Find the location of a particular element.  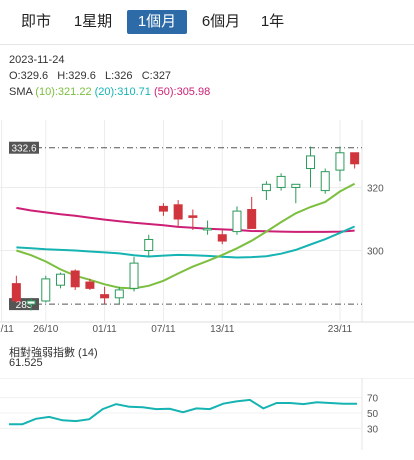

tab-realtime: 即市 is located at coordinates (35, 21).